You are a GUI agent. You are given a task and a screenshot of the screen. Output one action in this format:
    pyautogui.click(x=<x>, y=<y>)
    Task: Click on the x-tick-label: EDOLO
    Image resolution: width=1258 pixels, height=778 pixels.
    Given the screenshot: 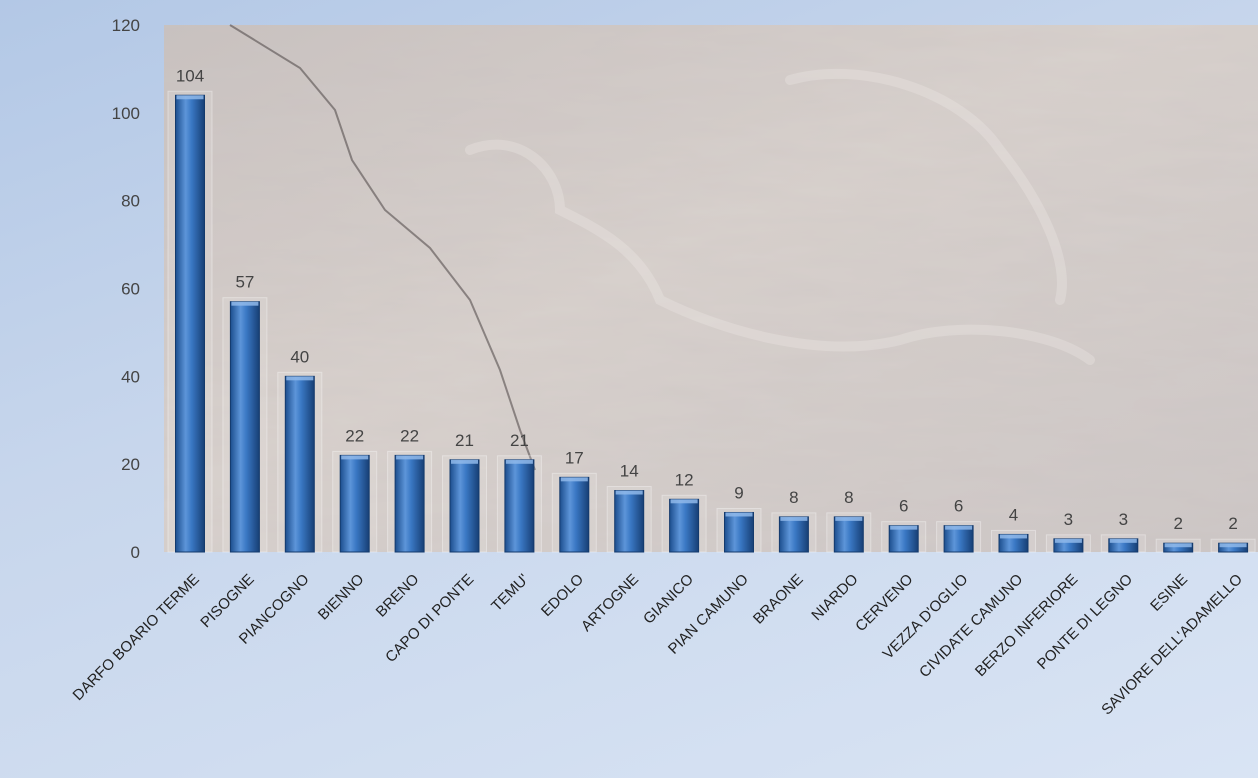 What is the action you would take?
    pyautogui.click(x=562, y=595)
    